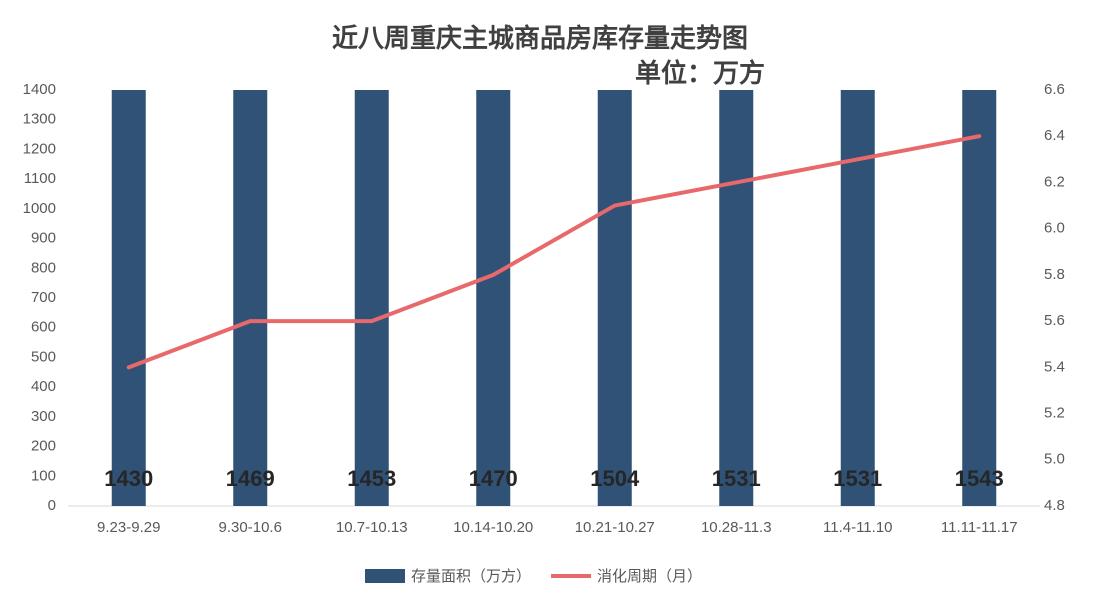  Describe the element at coordinates (615, 478) in the screenshot. I see `data-label: 1504` at that location.